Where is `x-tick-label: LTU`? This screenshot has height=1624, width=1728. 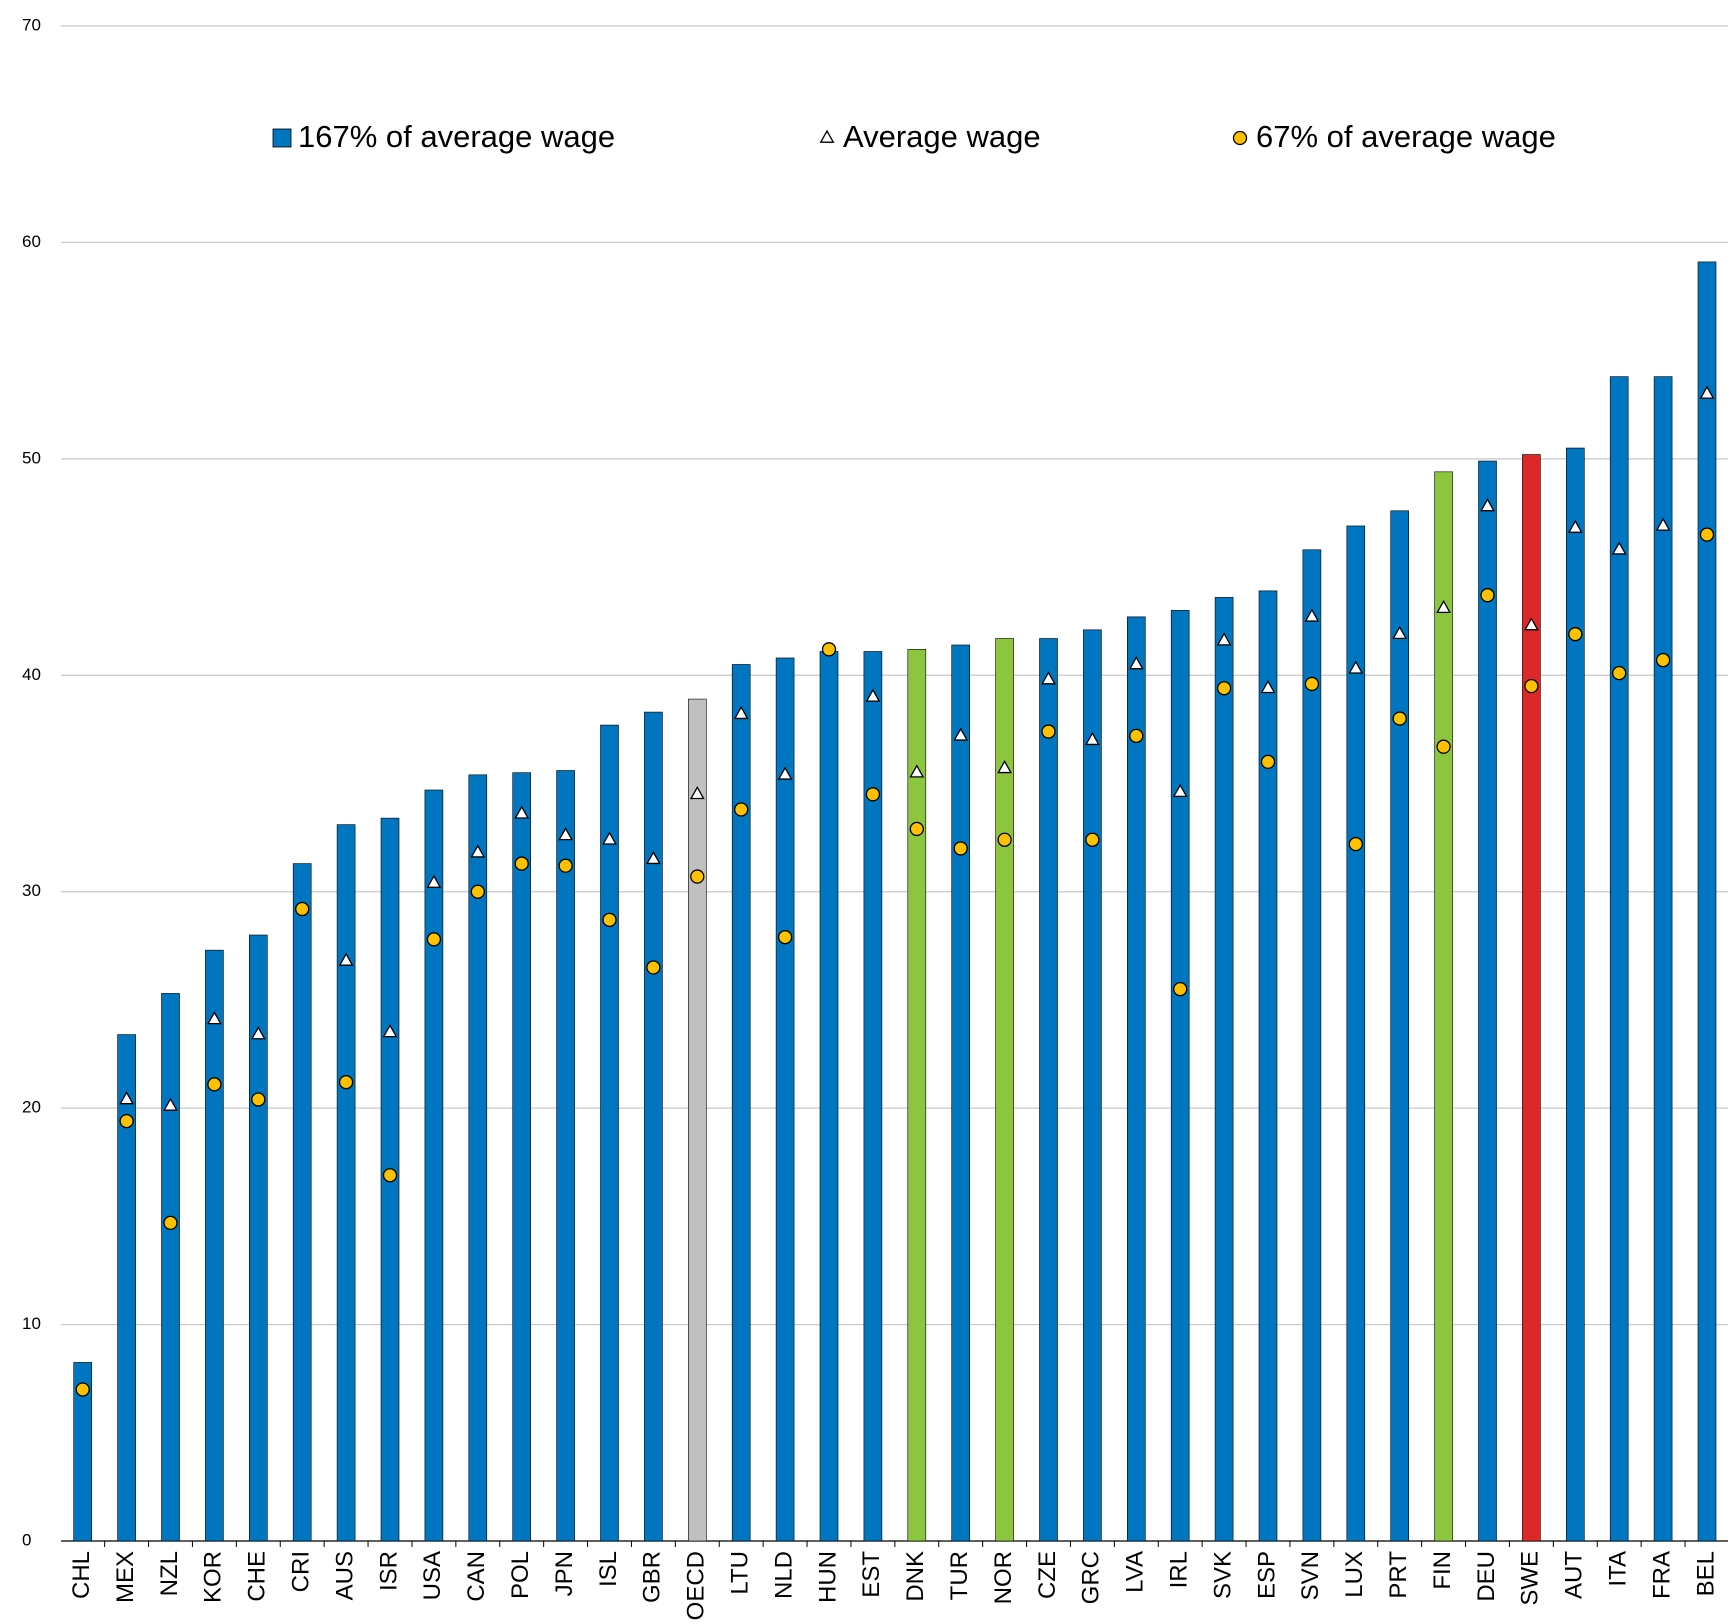 x-tick-label: LTU is located at coordinates (740, 1573).